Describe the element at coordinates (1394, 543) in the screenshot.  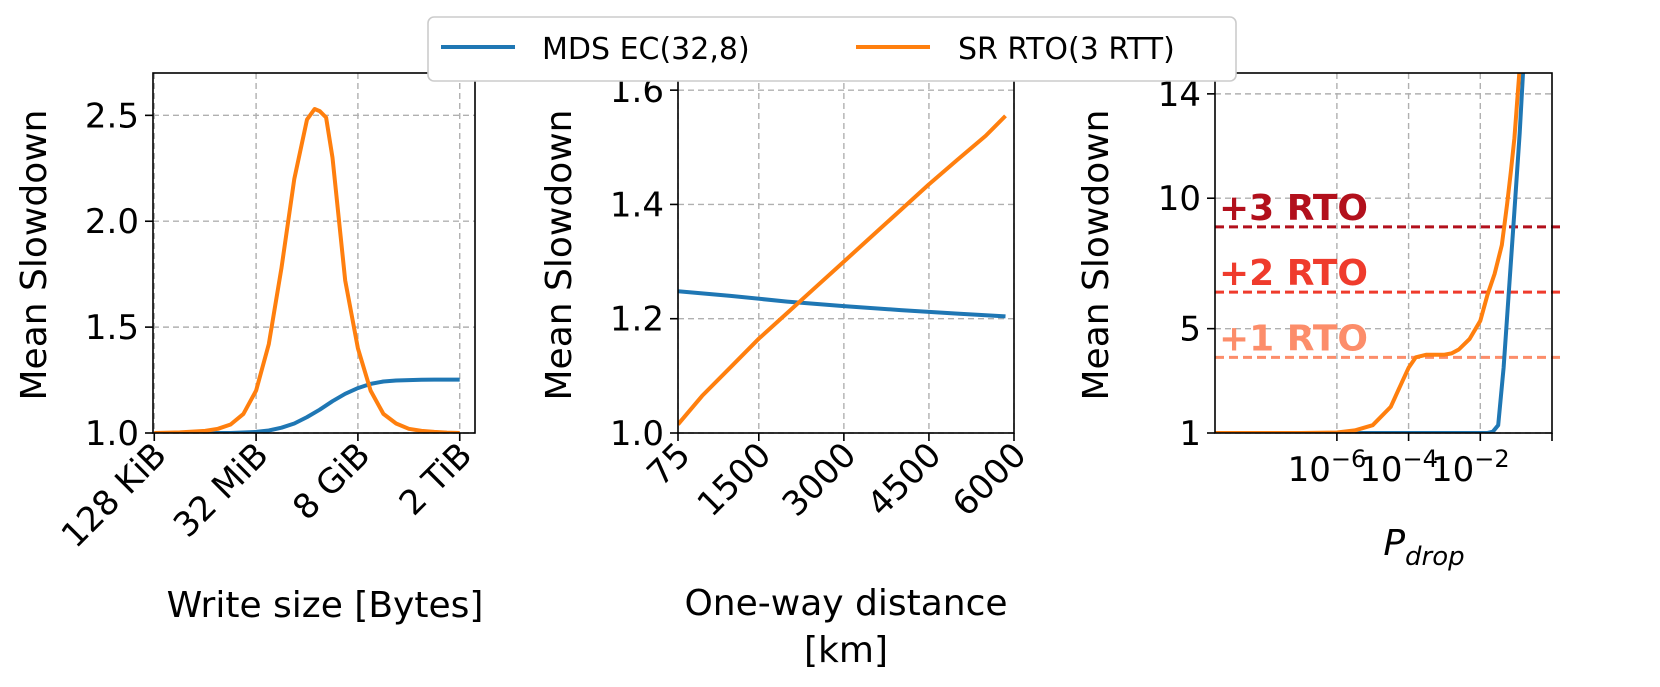
I see `x-axis-label-main: P` at that location.